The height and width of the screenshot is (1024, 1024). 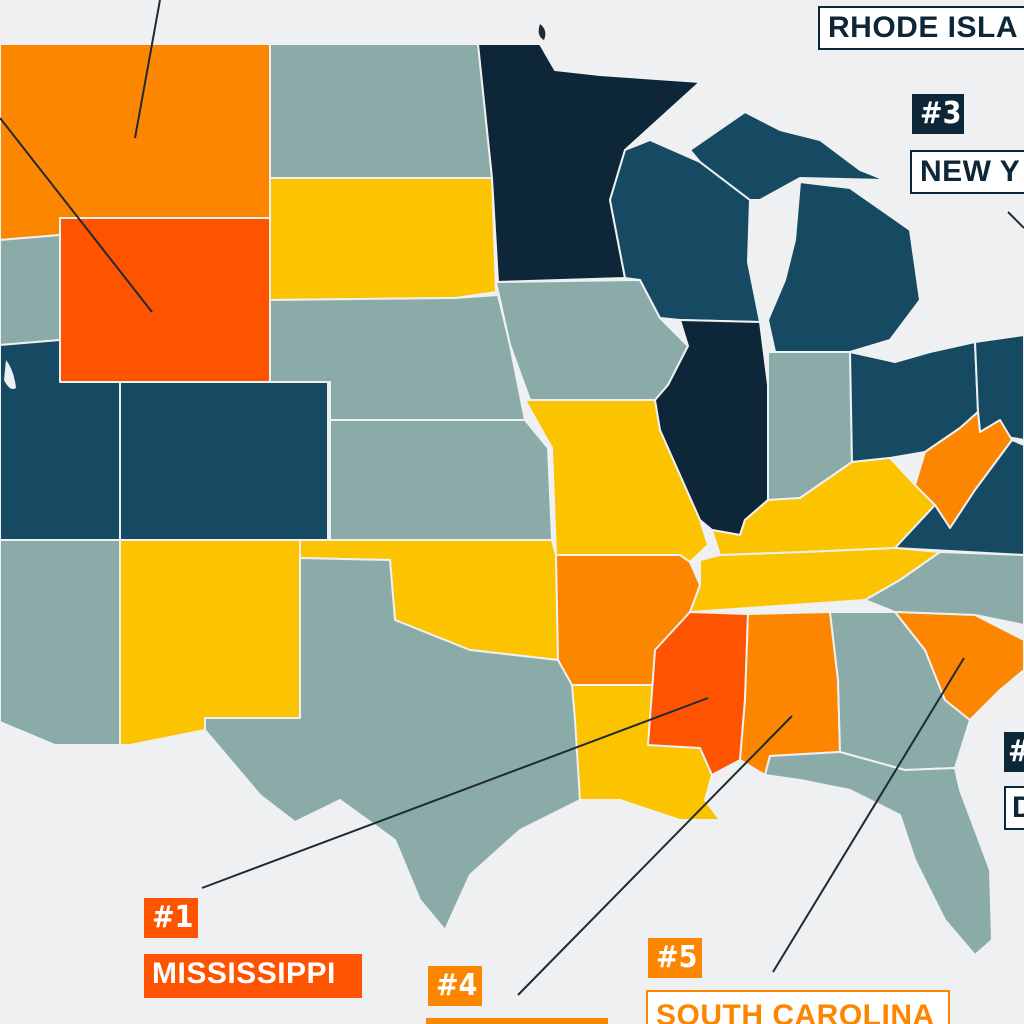 I want to click on state-new-mexico, so click(x=210, y=642).